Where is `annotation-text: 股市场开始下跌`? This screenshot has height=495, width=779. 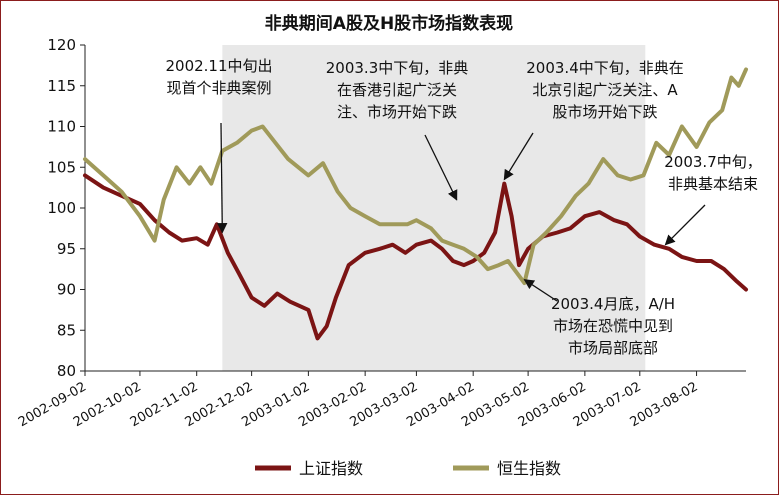 annotation-text: 股市场开始下跌 is located at coordinates (604, 112).